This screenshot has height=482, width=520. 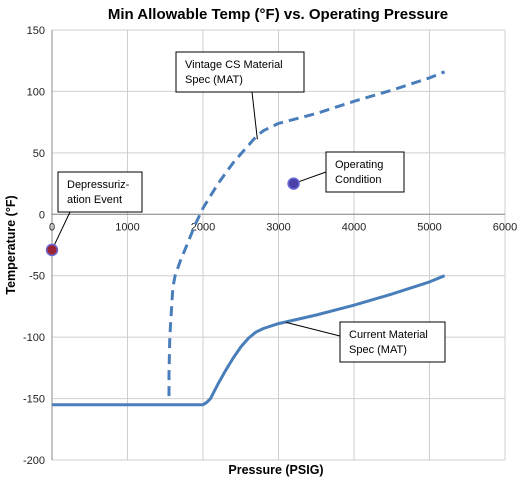 What do you see at coordinates (429, 227) in the screenshot?
I see `x-tick-label: 5000` at bounding box center [429, 227].